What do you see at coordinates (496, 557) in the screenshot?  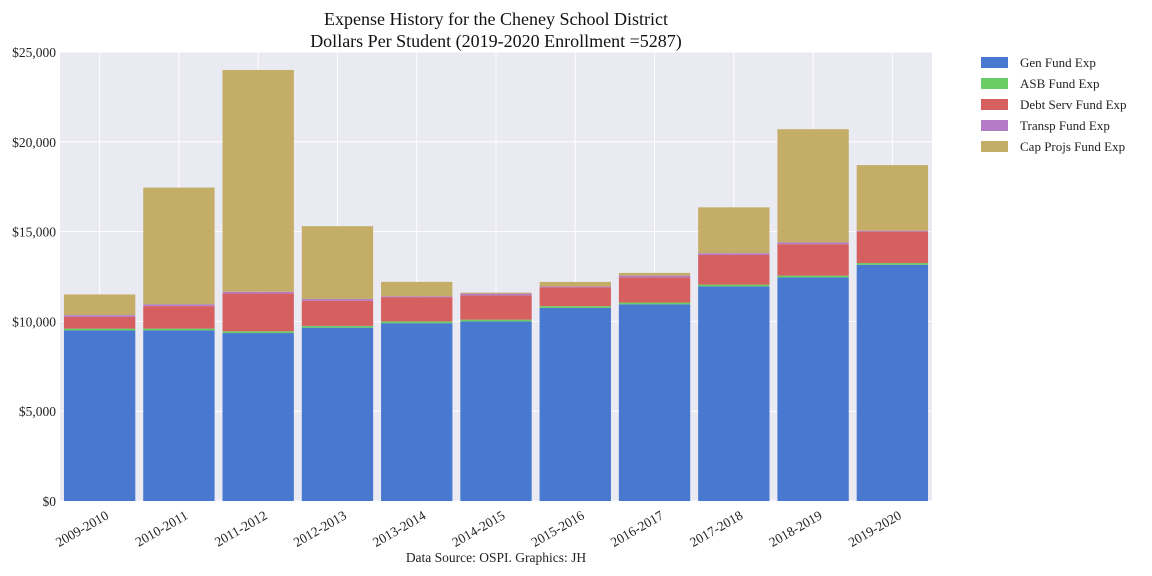 I see `data-source-note: Data Source: OSPI. Graphics: JH` at bounding box center [496, 557].